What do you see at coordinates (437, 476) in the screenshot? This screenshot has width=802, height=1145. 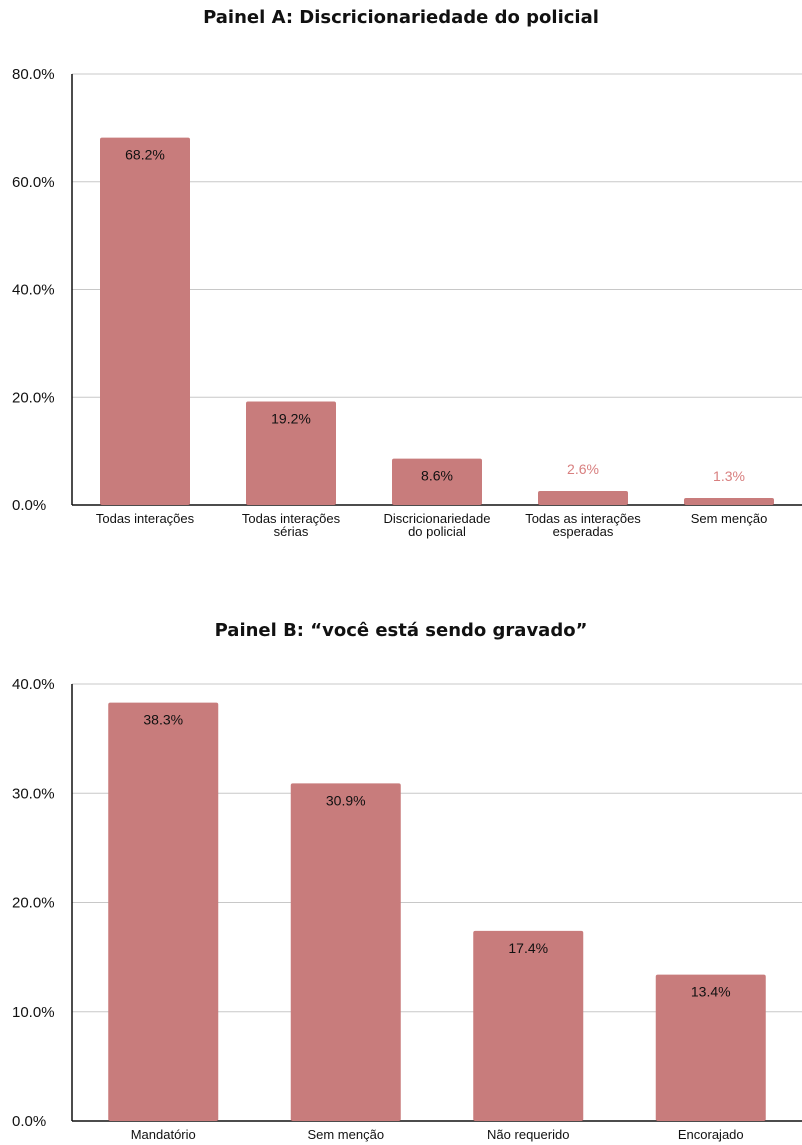 I see `data-label: 8.6%` at bounding box center [437, 476].